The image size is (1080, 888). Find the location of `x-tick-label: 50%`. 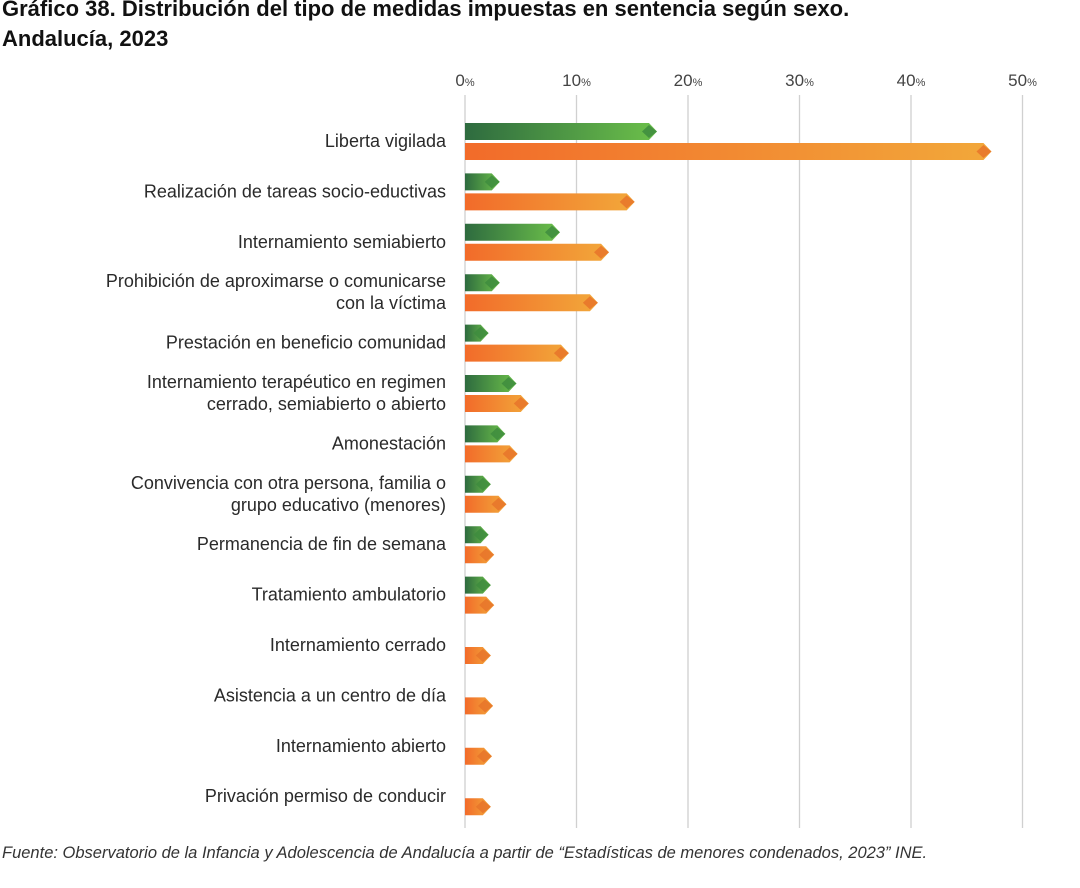

x-tick-label: 50% is located at coordinates (1022, 80).